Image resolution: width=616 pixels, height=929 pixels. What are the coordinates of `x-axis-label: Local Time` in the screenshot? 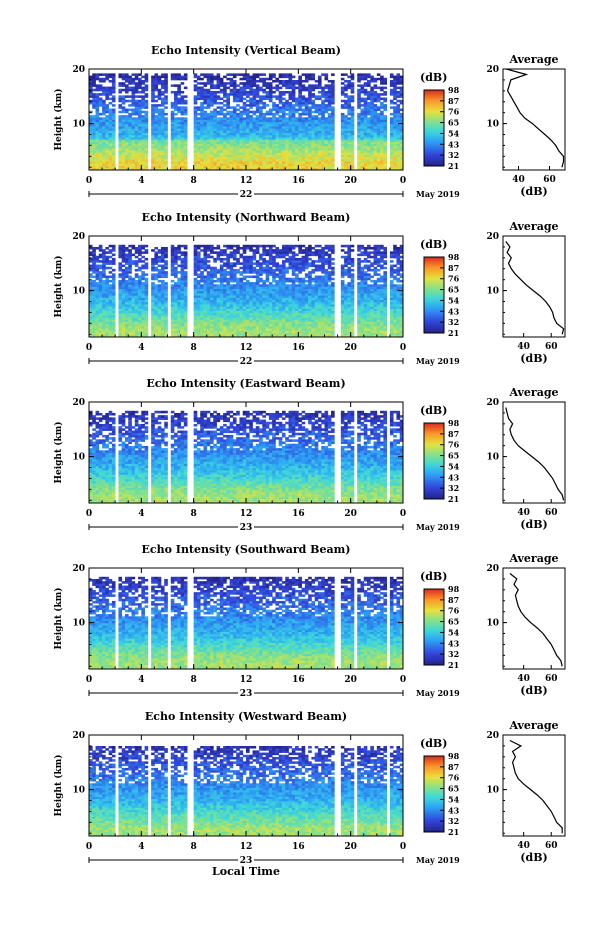 It's located at (246, 871).